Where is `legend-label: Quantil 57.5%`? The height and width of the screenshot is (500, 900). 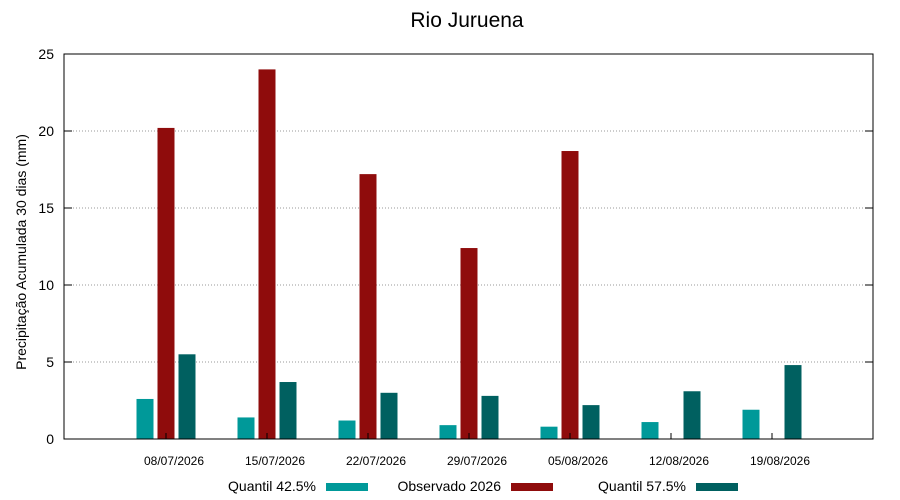 legend-label: Quantil 57.5% is located at coordinates (642, 486).